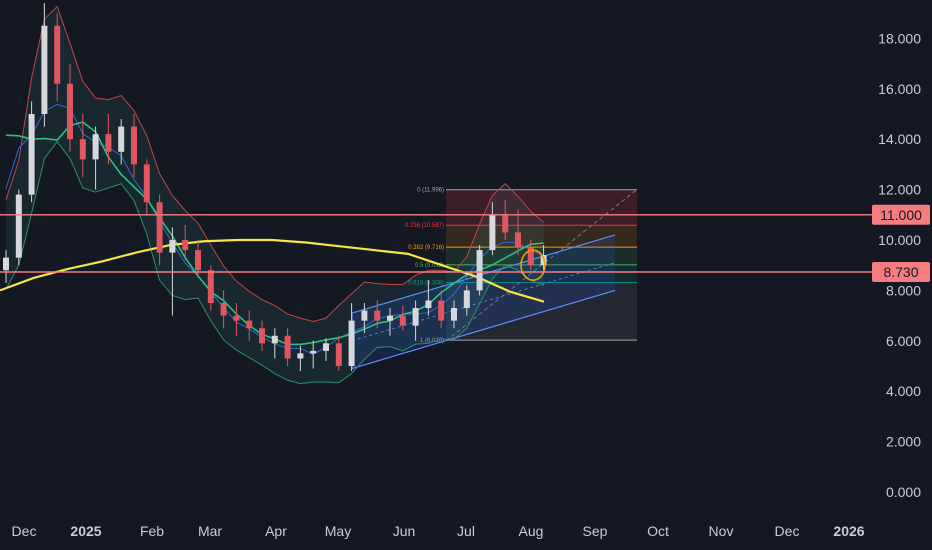  Describe the element at coordinates (899, 139) in the screenshot. I see `y-tick-label: 14.000` at that location.